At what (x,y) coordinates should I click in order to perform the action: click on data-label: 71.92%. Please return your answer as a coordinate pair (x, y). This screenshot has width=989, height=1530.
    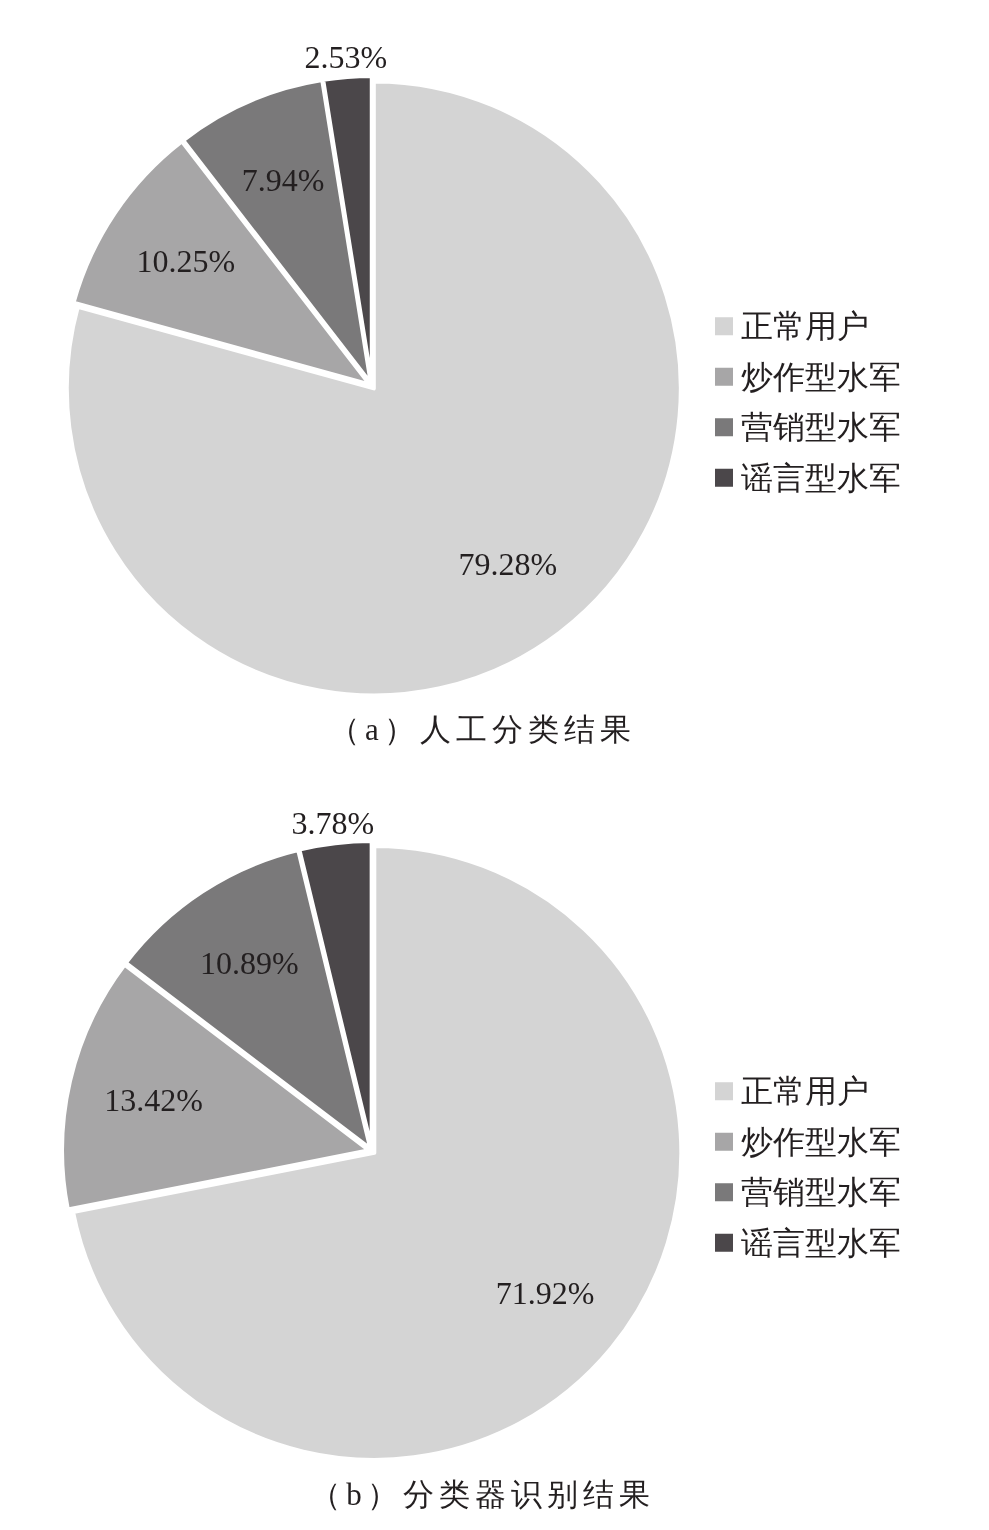
    Looking at the image, I should click on (545, 1293).